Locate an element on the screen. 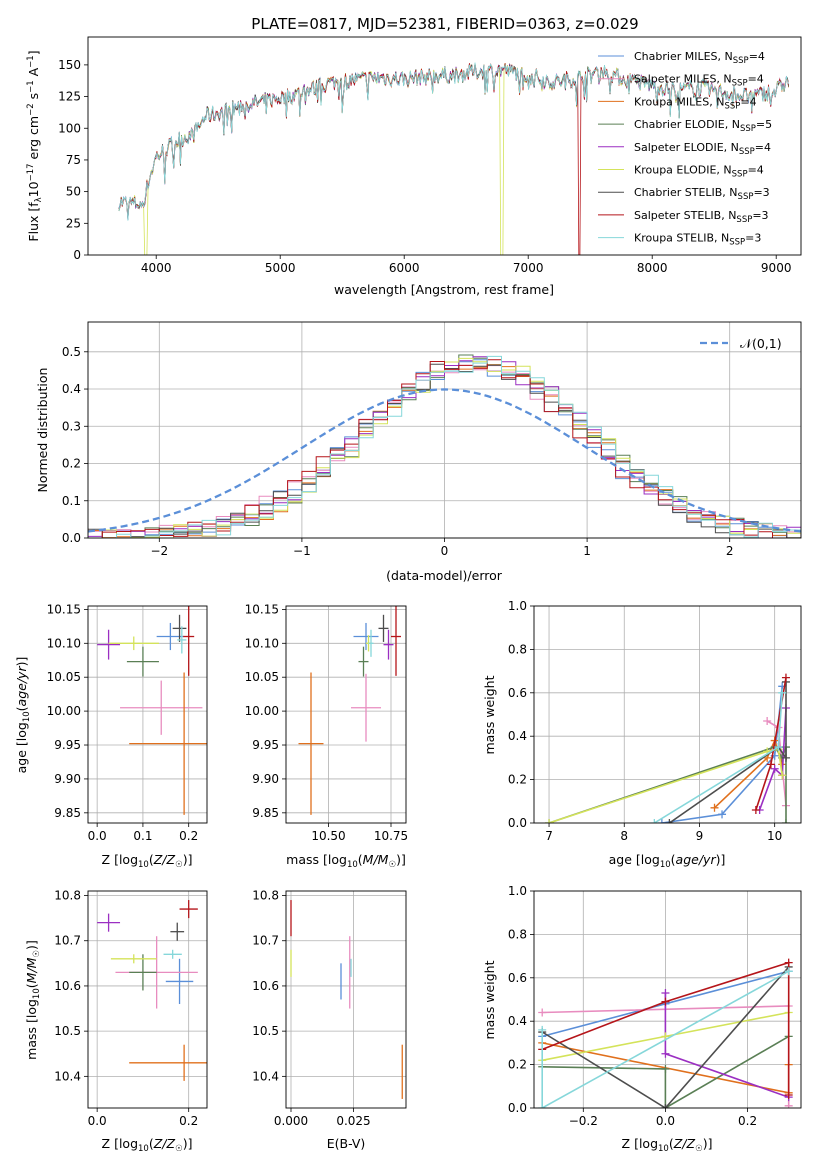 Image resolution: width=819 pixels, height=1170 pixels. x-tick-label: 1 is located at coordinates (587, 551).